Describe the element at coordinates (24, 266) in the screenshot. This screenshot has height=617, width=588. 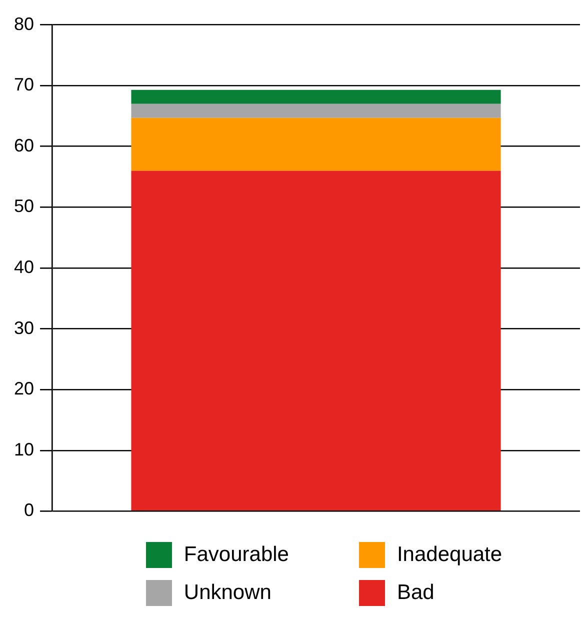
I see `y-tick-label: 40` at that location.